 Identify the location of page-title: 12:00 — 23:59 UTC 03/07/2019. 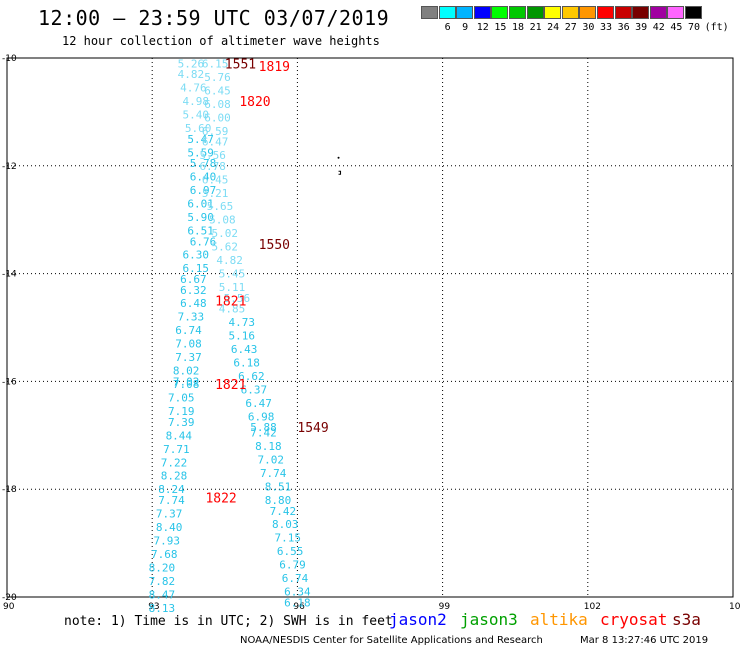
(214, 18).